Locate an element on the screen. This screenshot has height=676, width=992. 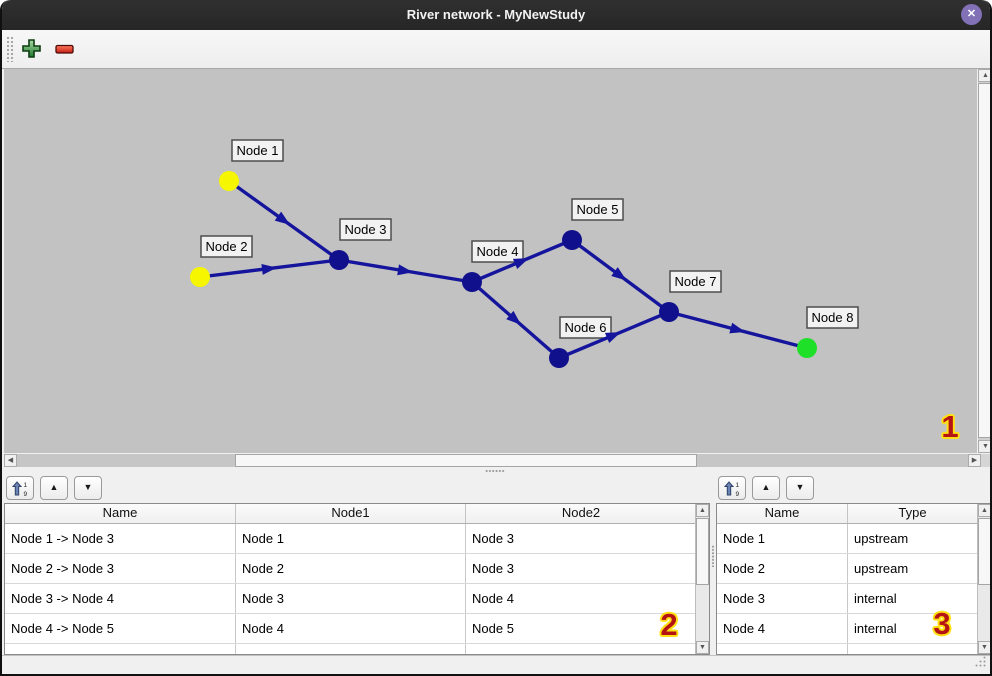
node-node2 is located at coordinates (200, 277).